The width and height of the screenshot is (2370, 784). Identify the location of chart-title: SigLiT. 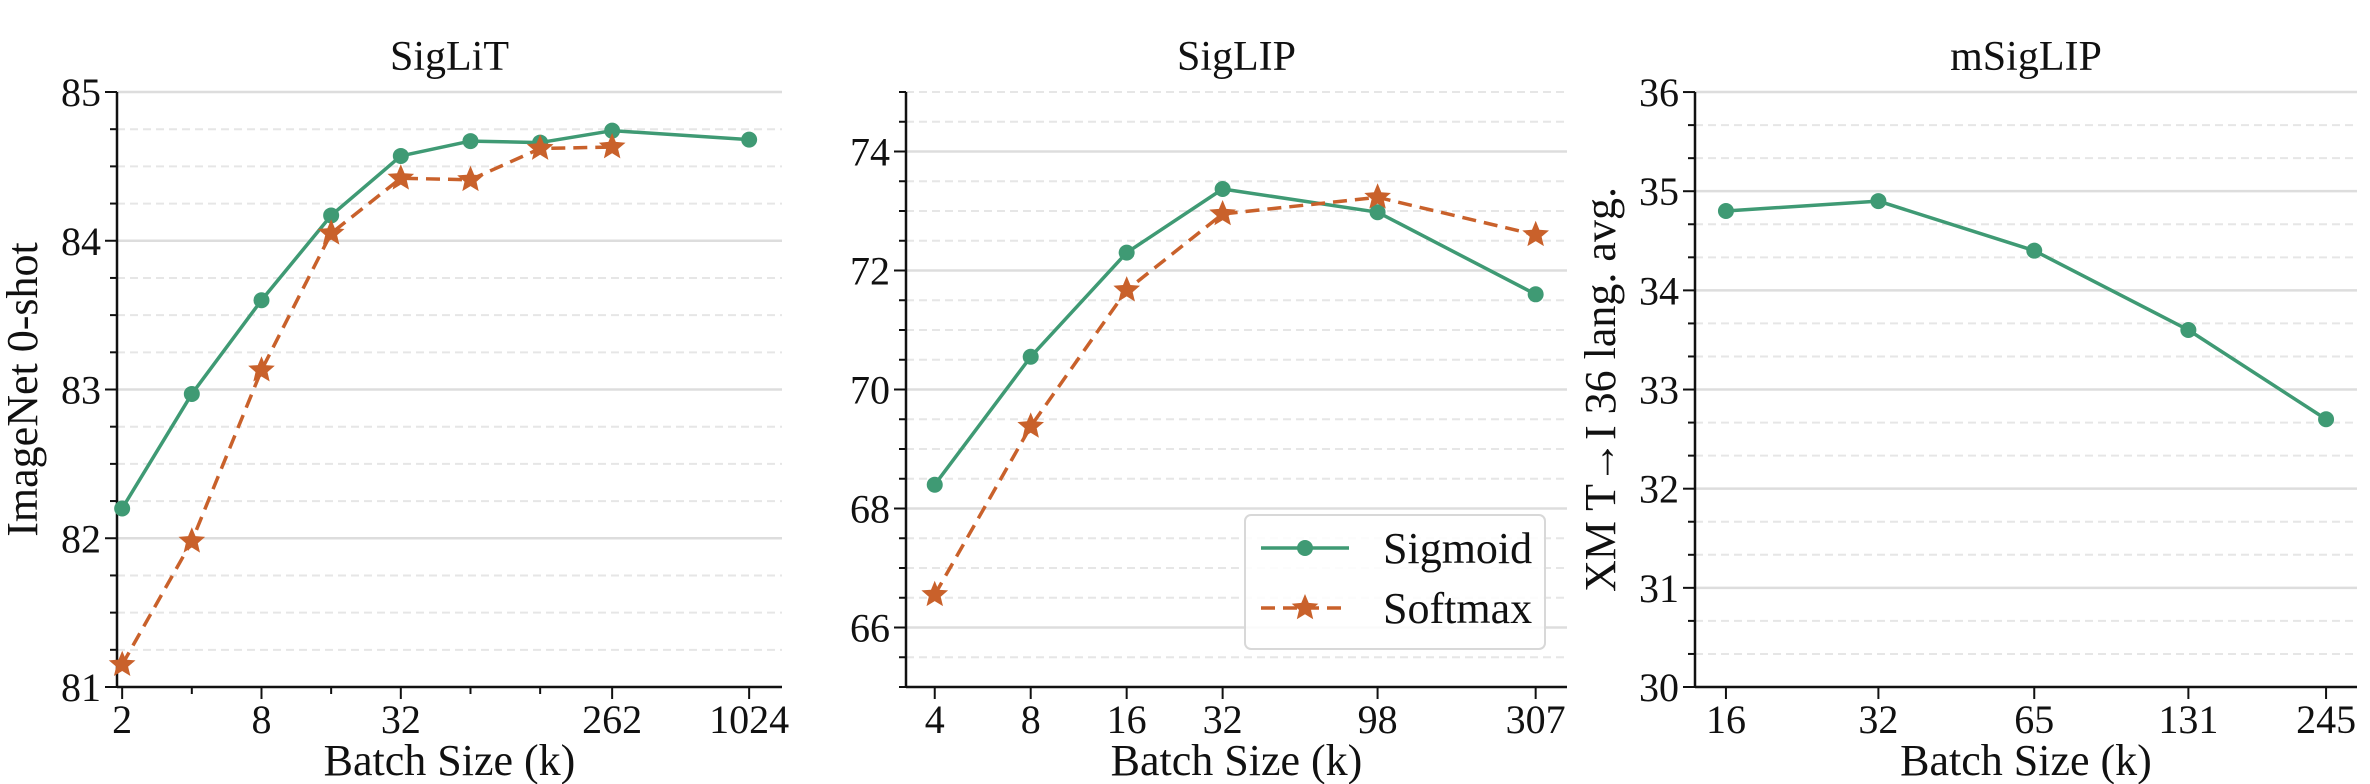
(449, 57).